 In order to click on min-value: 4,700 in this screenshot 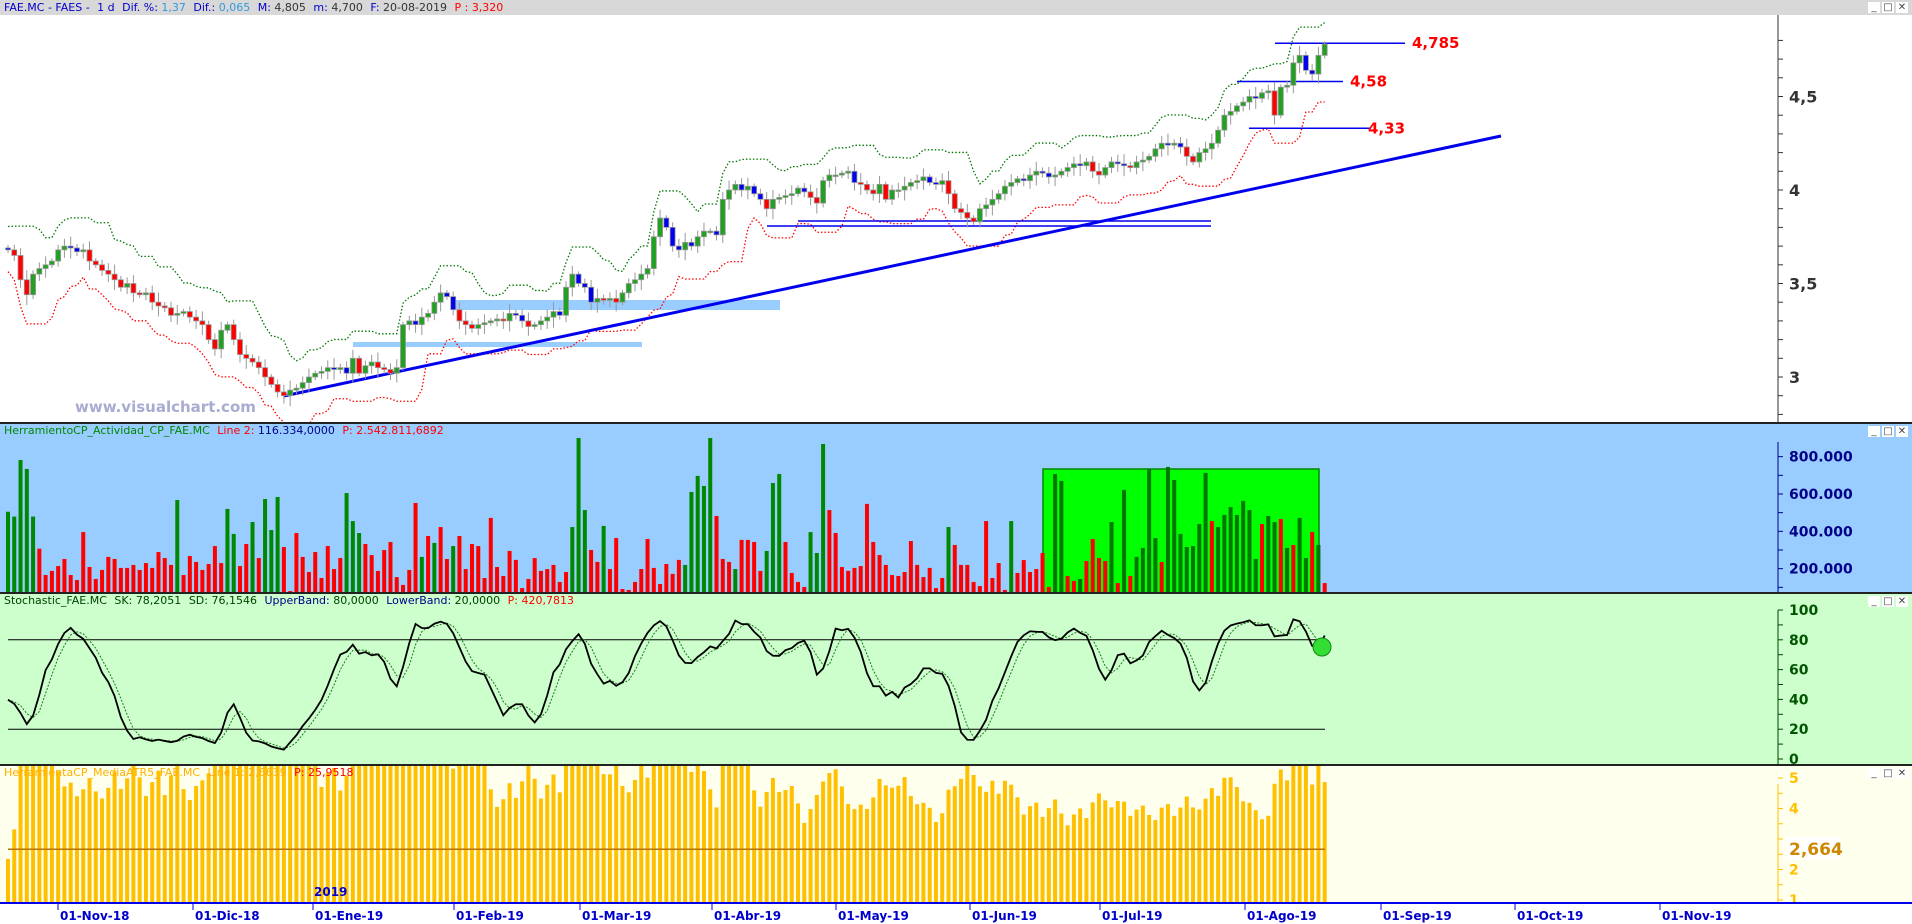, I will do `click(347, 7)`.